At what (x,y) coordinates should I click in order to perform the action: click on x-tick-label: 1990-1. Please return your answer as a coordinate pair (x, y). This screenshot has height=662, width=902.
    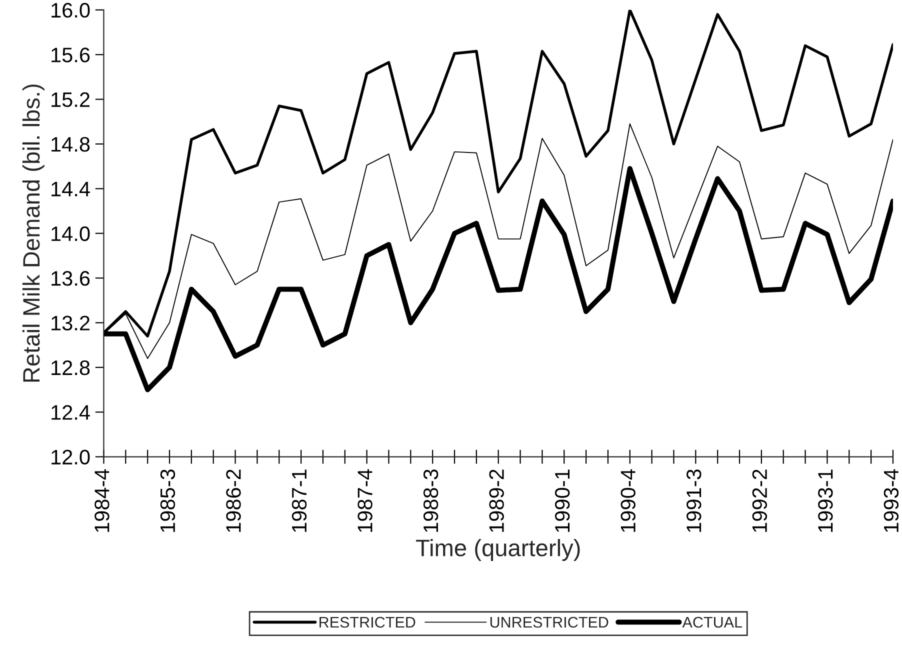
    Looking at the image, I should click on (562, 501).